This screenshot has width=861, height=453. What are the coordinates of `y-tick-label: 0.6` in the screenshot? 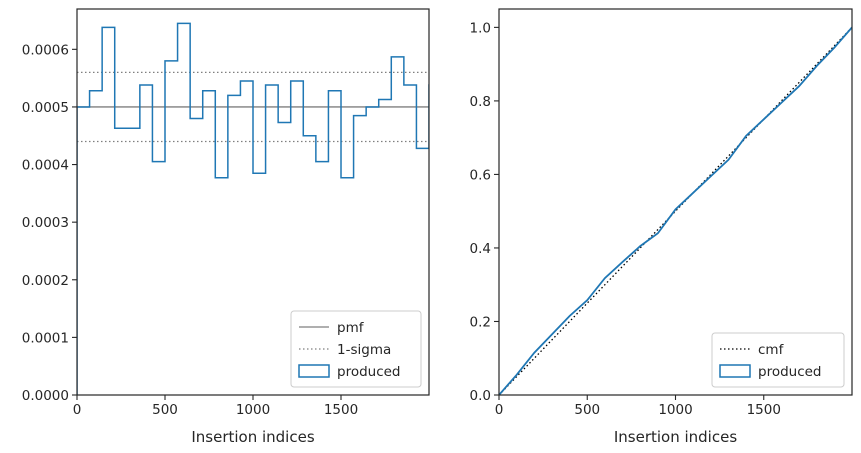 It's located at (480, 175).